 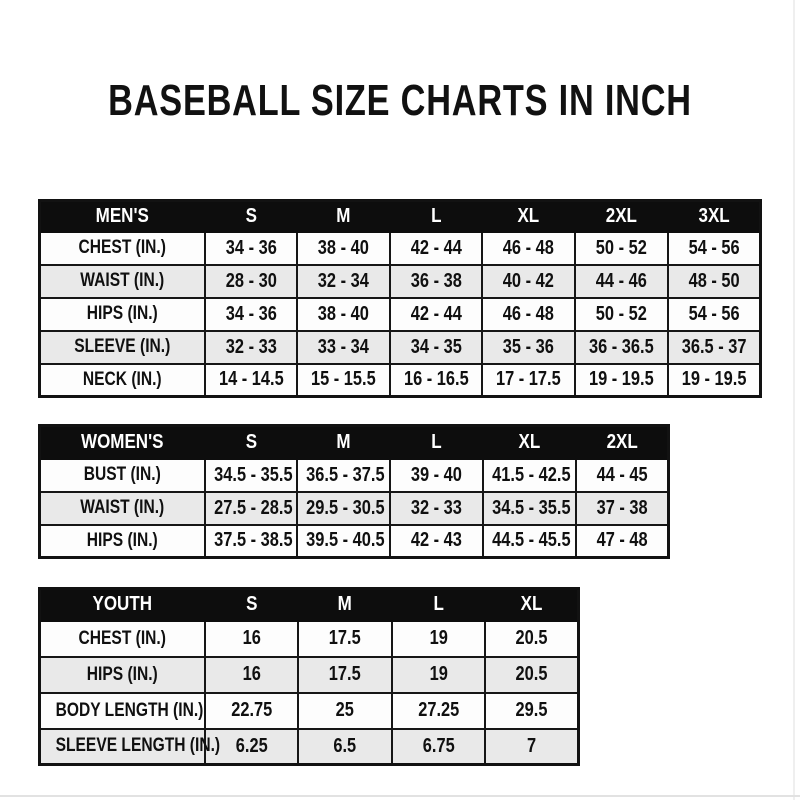 What do you see at coordinates (714, 247) in the screenshot?
I see `value-cell-text: 54 - 56` at bounding box center [714, 247].